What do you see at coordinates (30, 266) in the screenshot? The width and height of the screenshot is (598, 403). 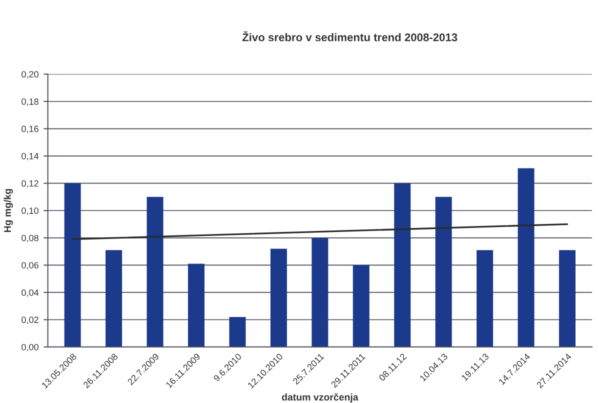 I see `y-tick-label: 0,06` at bounding box center [30, 266].